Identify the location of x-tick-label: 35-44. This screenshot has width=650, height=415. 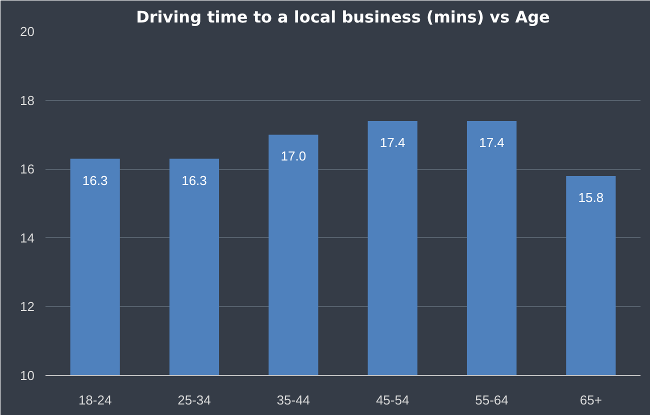
(293, 400).